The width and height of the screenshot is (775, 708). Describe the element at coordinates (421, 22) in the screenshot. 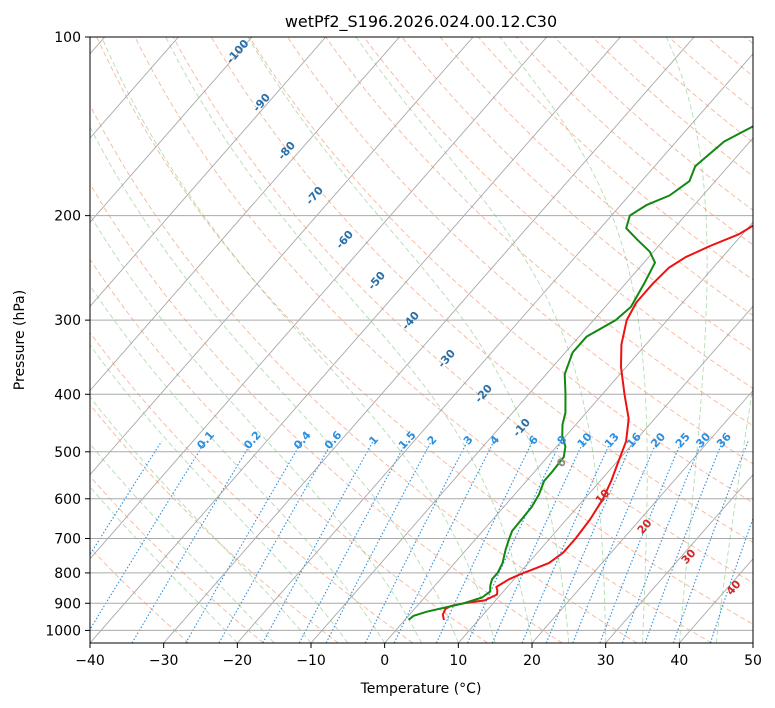

I see `chart-title: wetPf2_S196.2026.024.00.12.C30` at that location.